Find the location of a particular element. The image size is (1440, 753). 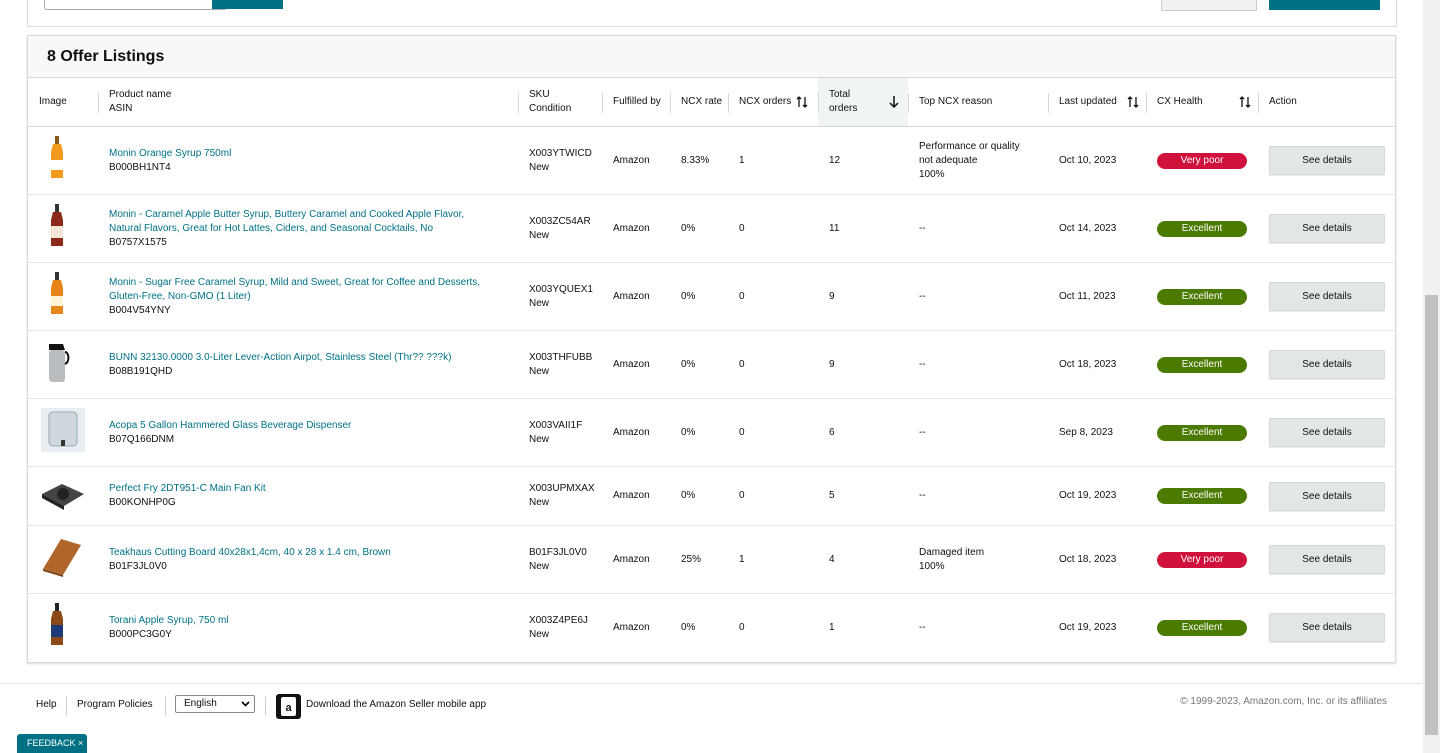

cell: X003THFUBB New is located at coordinates (560, 364).